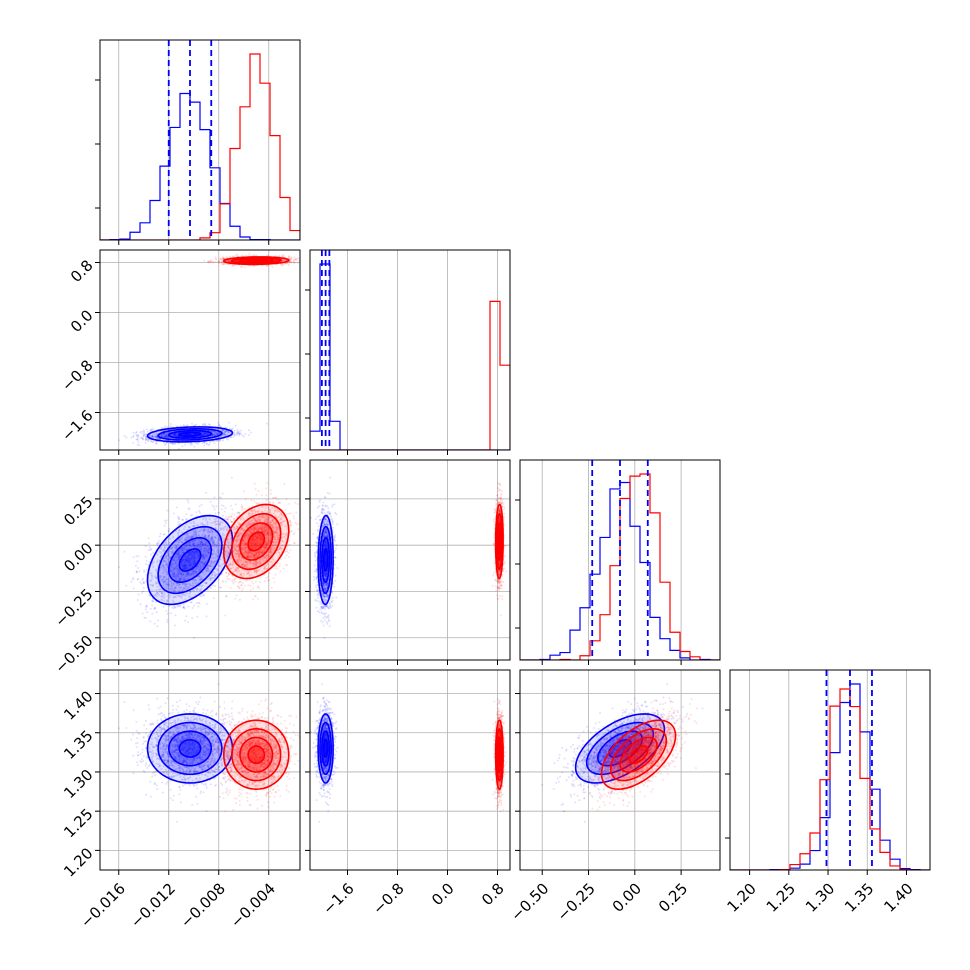  What do you see at coordinates (256, 260) in the screenshot?
I see `contour-line` at bounding box center [256, 260].